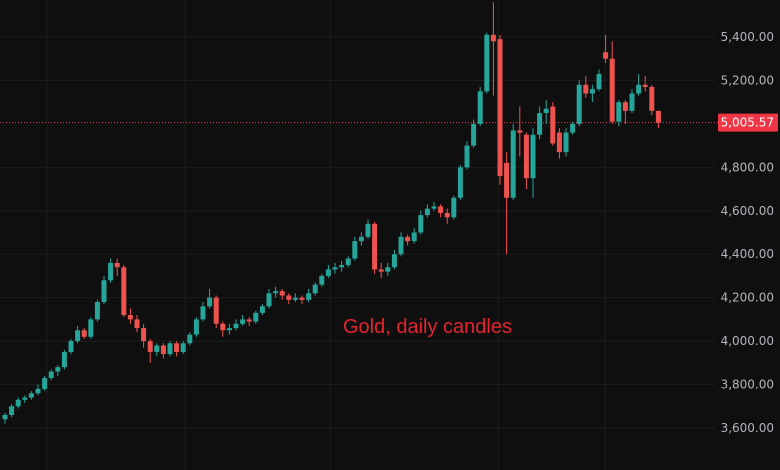 The image size is (780, 470). Describe the element at coordinates (747, 428) in the screenshot. I see `y-tick-label: 3,600.00` at that location.